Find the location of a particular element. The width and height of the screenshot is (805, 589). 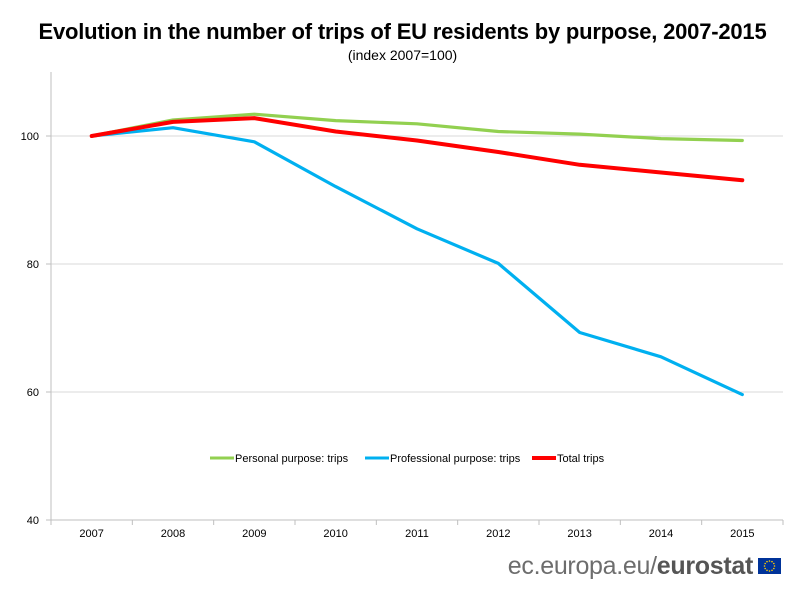

source-prefix: ec.europa.eu/ is located at coordinates (582, 566).